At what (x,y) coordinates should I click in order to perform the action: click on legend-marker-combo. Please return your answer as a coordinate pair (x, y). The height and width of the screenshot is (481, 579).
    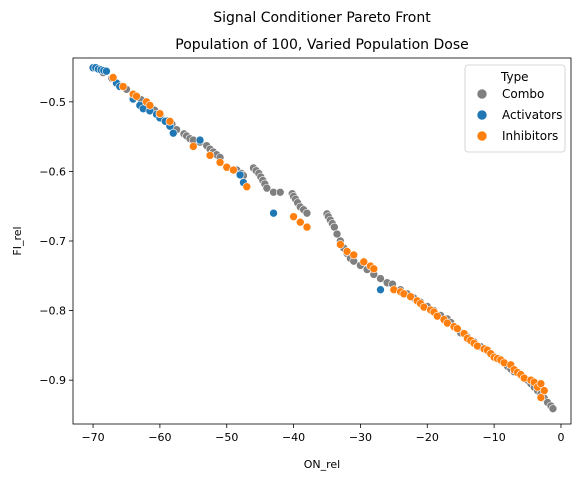
    Looking at the image, I should click on (482, 94).